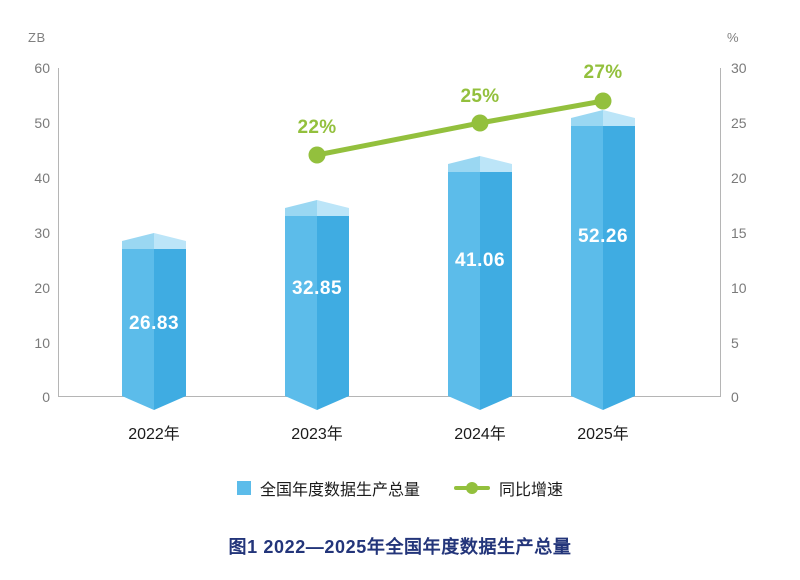 The width and height of the screenshot is (800, 580). Describe the element at coordinates (42, 68) in the screenshot. I see `left-tick-60: 60` at that location.